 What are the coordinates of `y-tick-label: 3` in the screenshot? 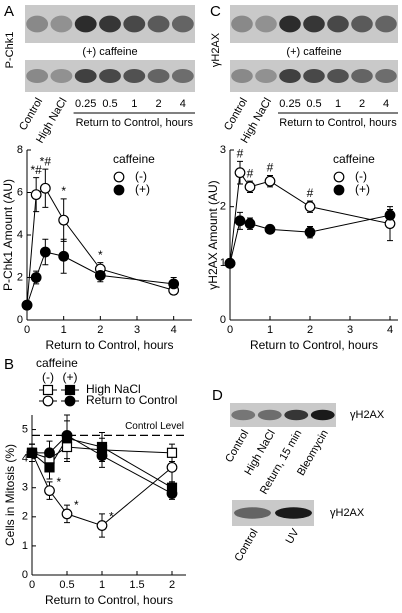 It's located at (223, 150).